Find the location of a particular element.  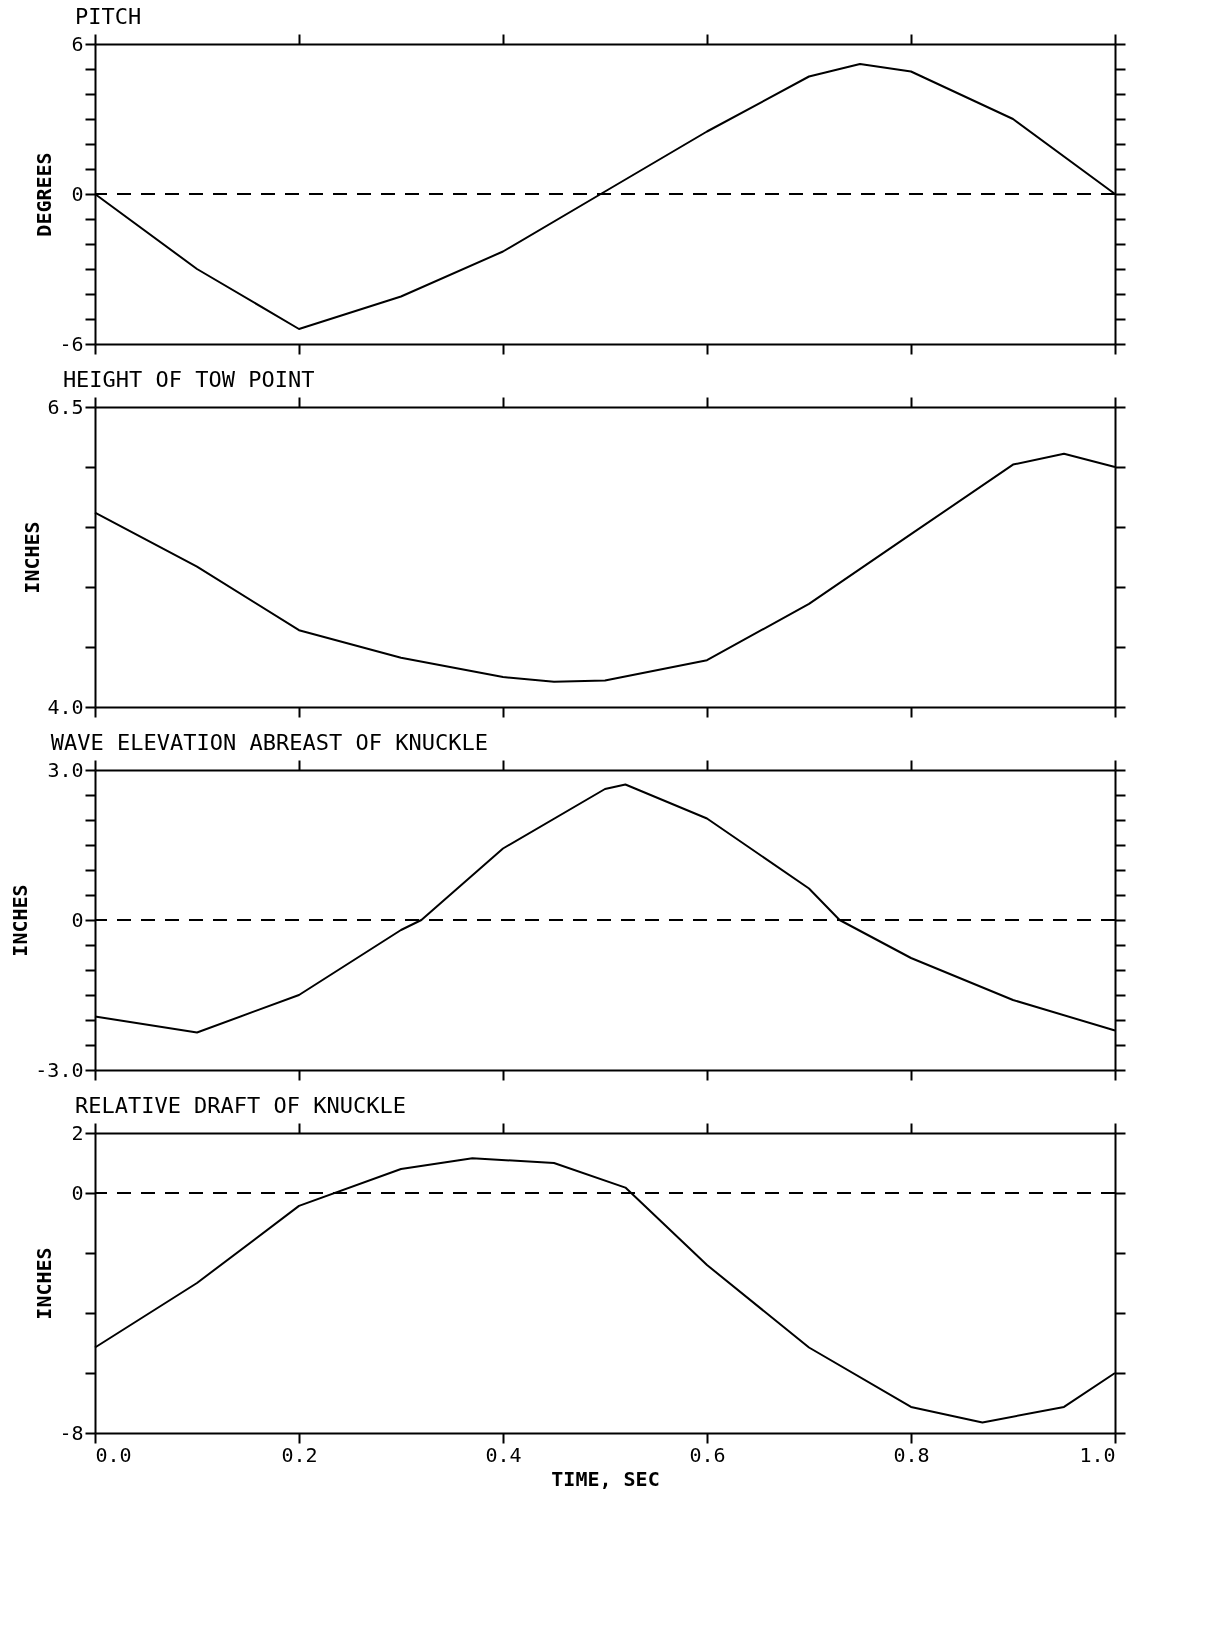

x-tick-label: 0.4 is located at coordinates (503, 1454).